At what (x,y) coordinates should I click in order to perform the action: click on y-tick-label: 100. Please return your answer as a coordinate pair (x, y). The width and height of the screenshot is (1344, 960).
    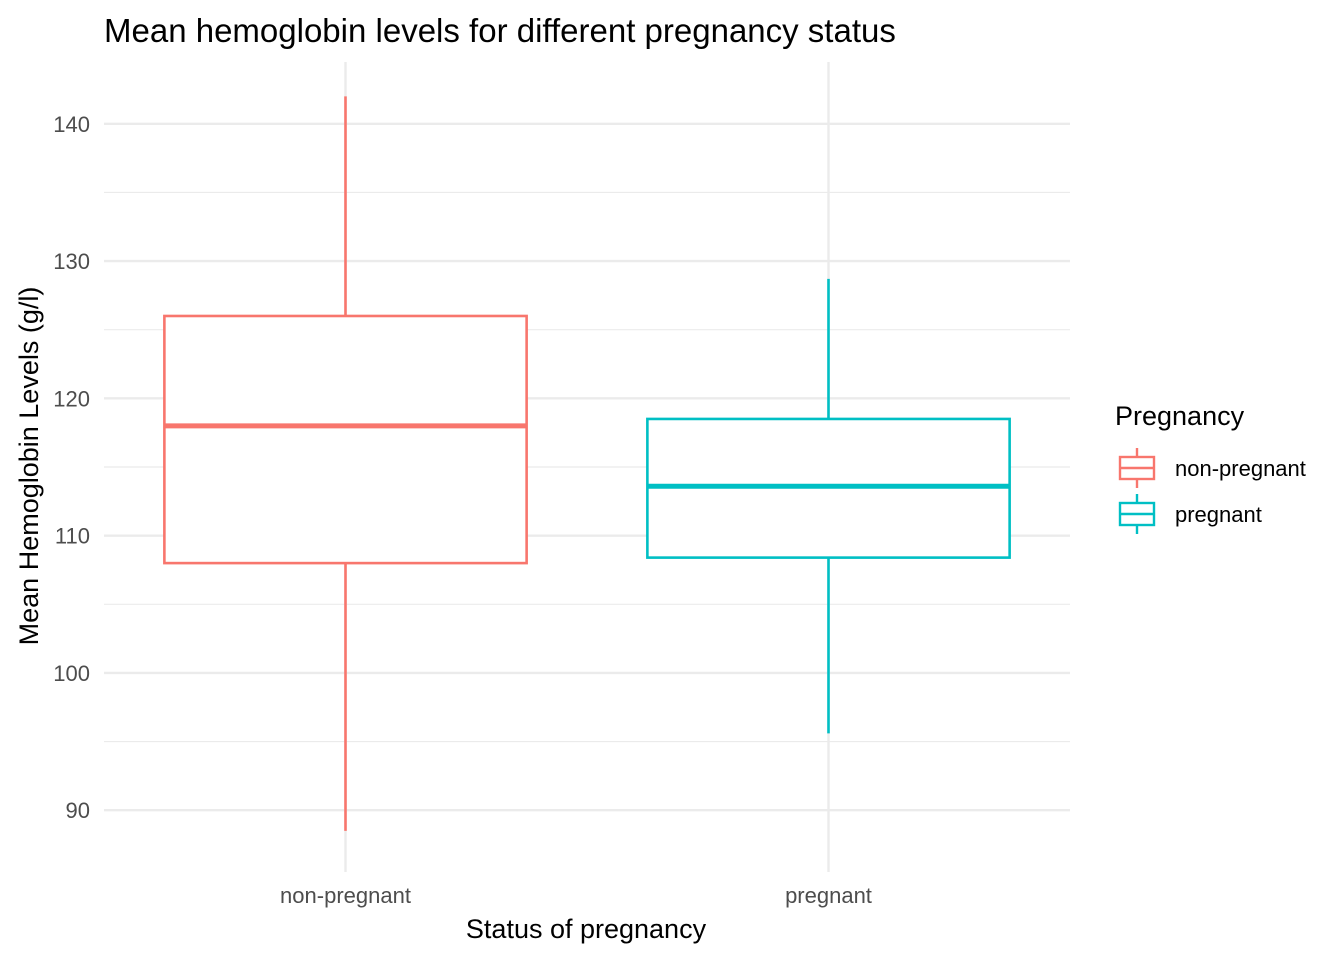
    Looking at the image, I should click on (71, 673).